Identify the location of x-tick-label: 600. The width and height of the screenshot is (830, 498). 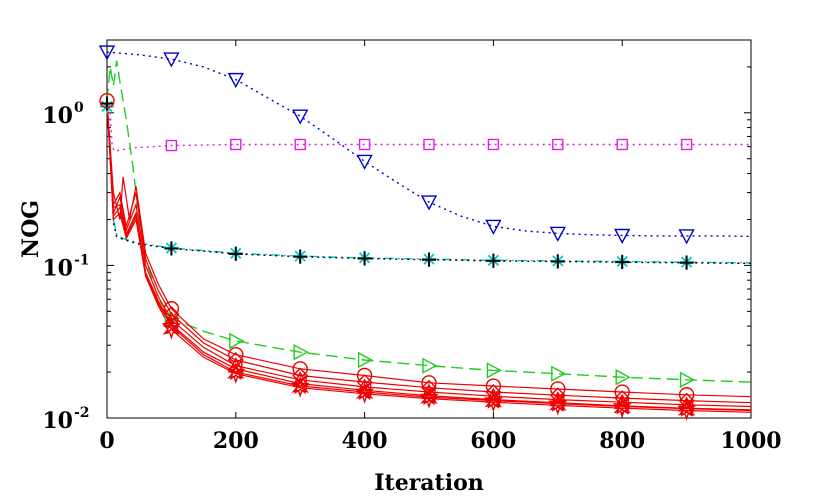
(493, 441).